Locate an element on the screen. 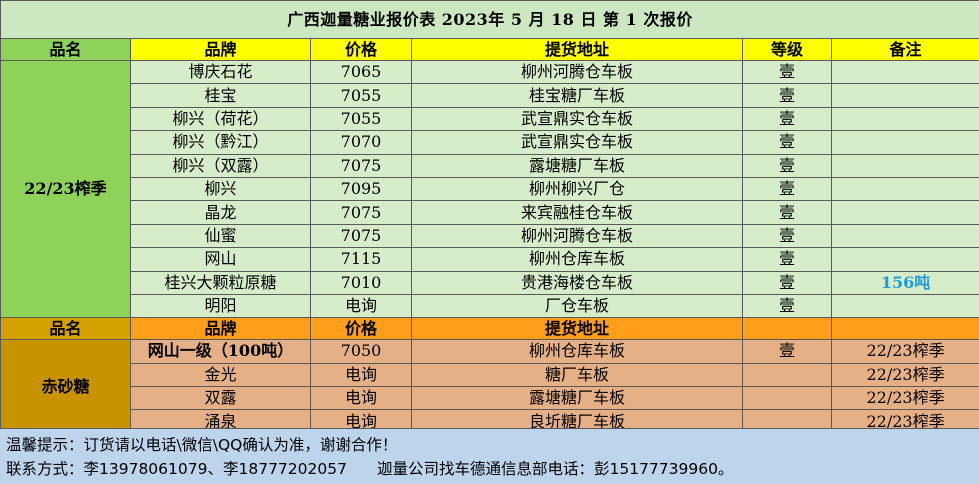 This screenshot has width=979, height=484. category-cell: 22/23榨季 is located at coordinates (65, 189).